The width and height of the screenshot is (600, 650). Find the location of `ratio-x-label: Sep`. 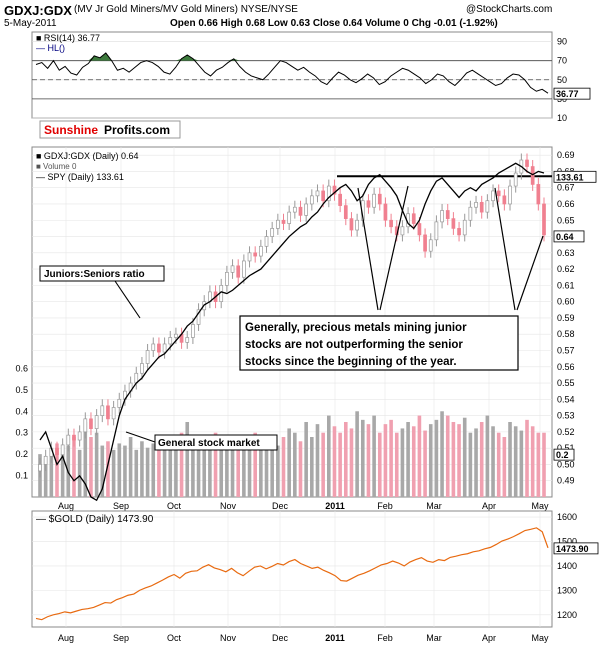

ratio-x-label: Sep is located at coordinates (121, 506).